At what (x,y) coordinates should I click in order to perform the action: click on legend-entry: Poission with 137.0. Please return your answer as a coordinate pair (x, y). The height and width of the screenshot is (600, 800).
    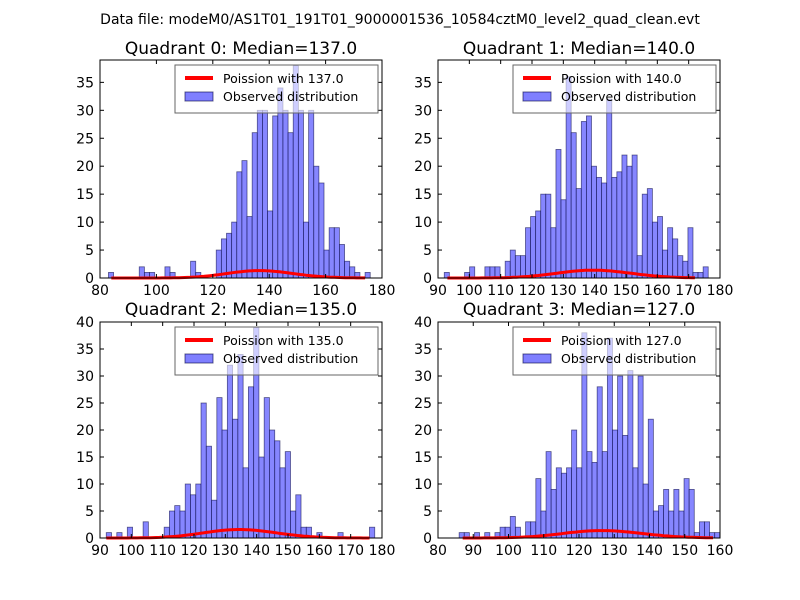
    Looking at the image, I should click on (283, 78).